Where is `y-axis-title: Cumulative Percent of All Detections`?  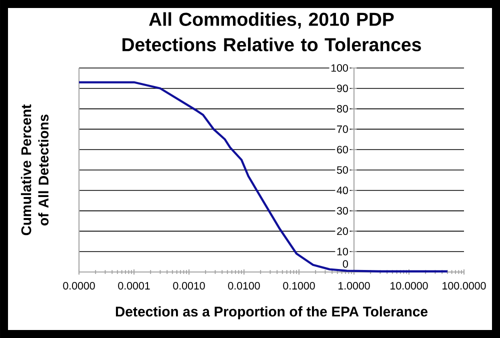
y-axis-title: Cumulative Percent of All Detections is located at coordinates (34, 170).